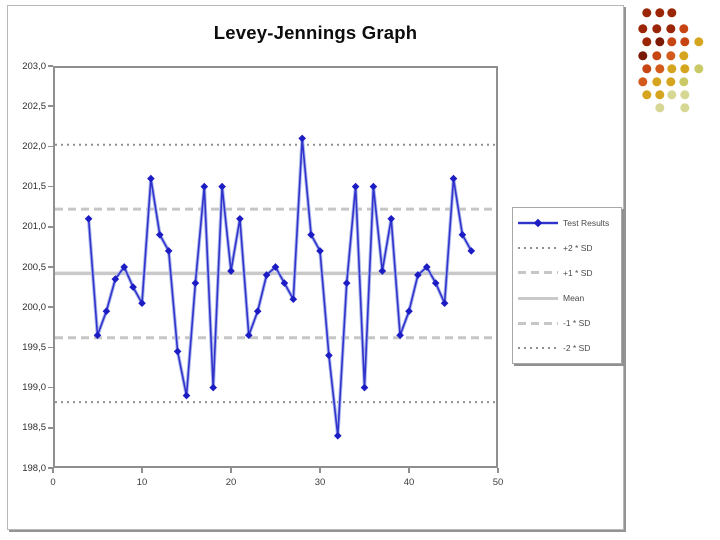  Describe the element at coordinates (34, 307) in the screenshot. I see `y-tick-label: 200,0` at that location.